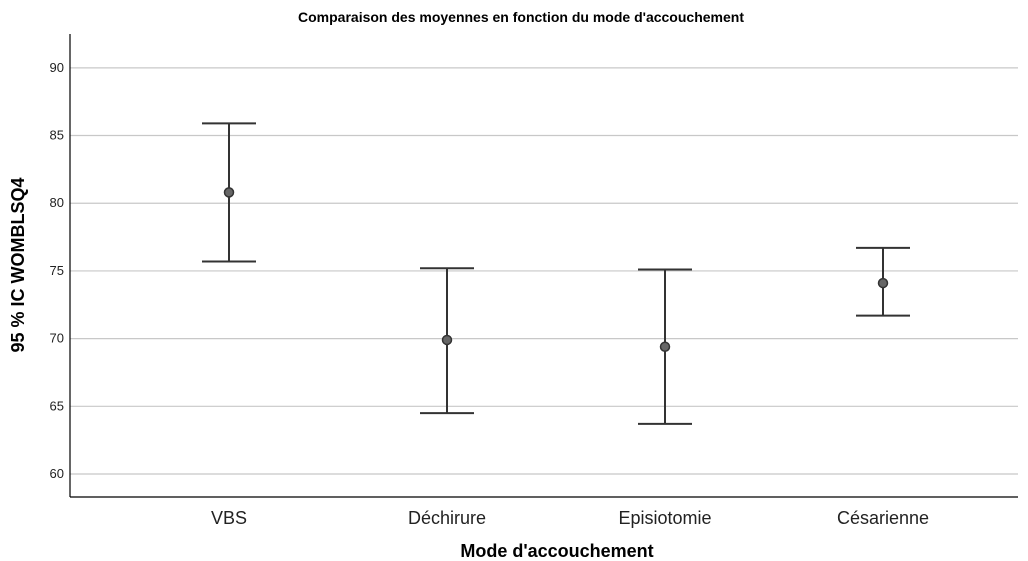 The width and height of the screenshot is (1028, 561). I want to click on x-tick-labels: VBS Déchirure Episiotomie Césarienne, so click(570, 518).